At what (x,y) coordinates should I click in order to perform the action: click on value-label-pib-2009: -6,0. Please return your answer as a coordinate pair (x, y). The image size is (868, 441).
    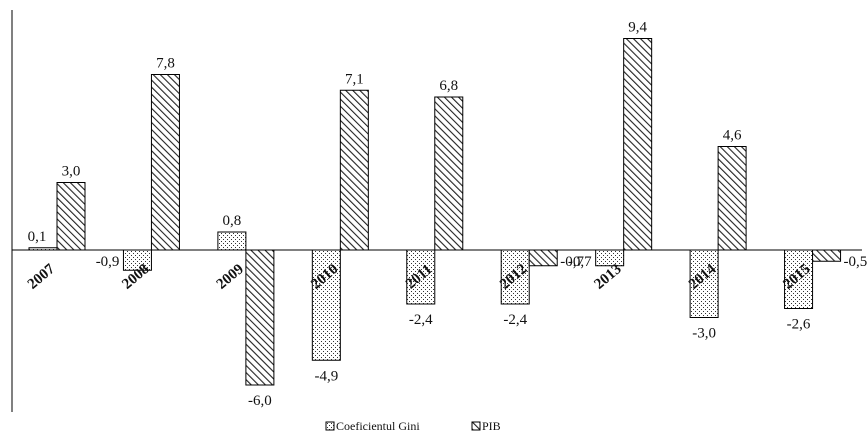
    Looking at the image, I should click on (260, 401).